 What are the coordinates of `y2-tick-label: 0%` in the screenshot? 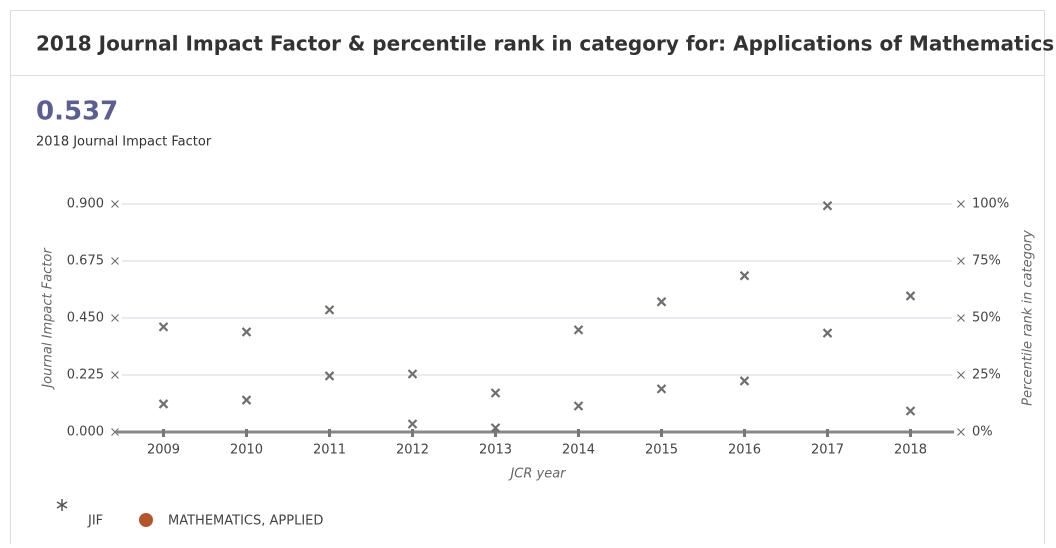 It's located at (982, 432).